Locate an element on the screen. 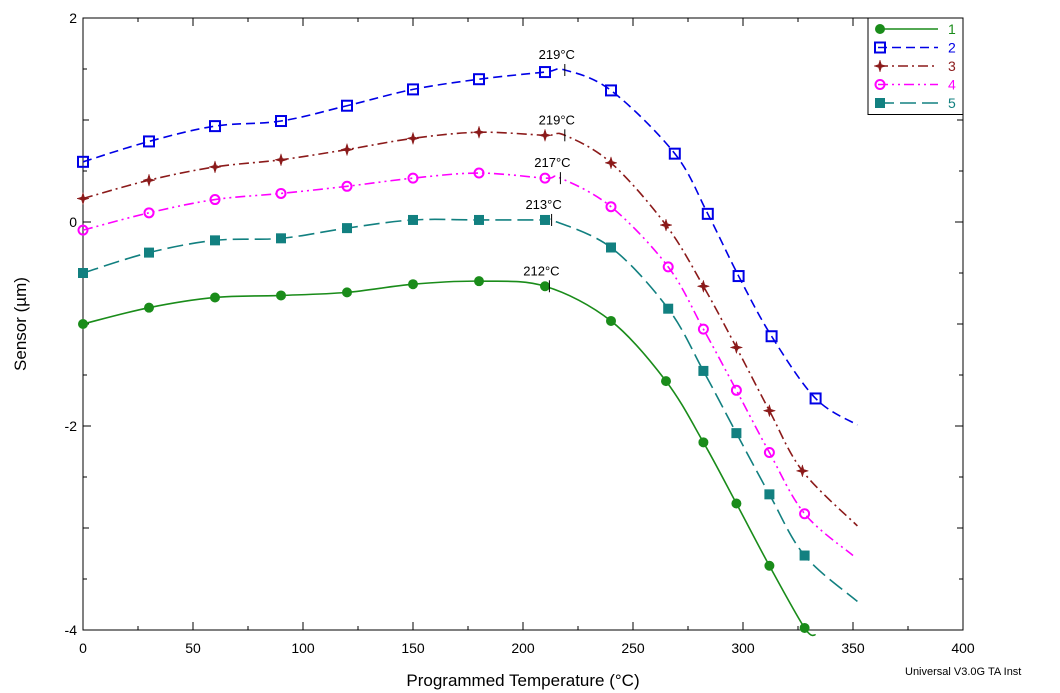 This screenshot has width=1060, height=693. legend-label: 3 is located at coordinates (952, 66).